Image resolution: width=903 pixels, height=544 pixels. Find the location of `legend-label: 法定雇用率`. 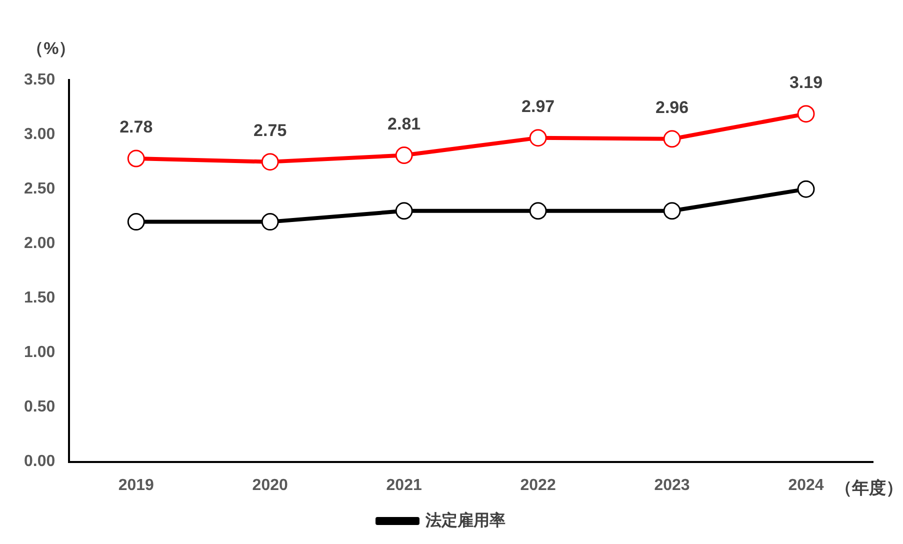

legend-label: 法定雇用率 is located at coordinates (465, 520).